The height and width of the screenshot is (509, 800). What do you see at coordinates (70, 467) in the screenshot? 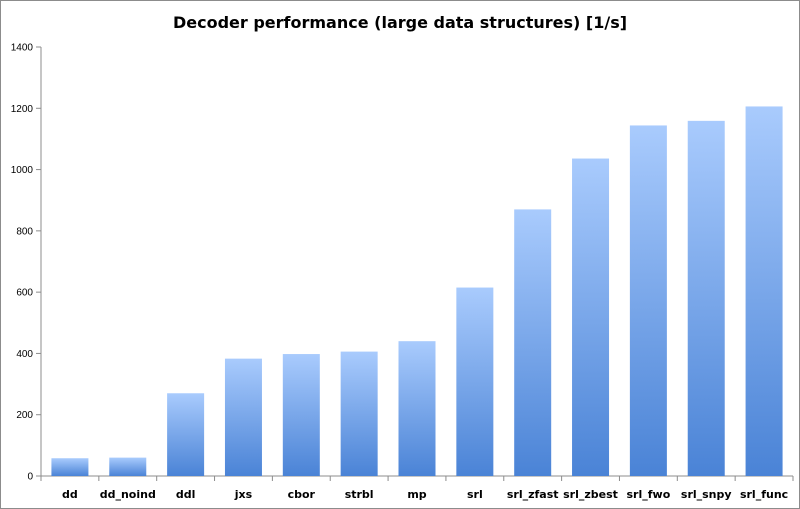
I see `bar-dd` at bounding box center [70, 467].